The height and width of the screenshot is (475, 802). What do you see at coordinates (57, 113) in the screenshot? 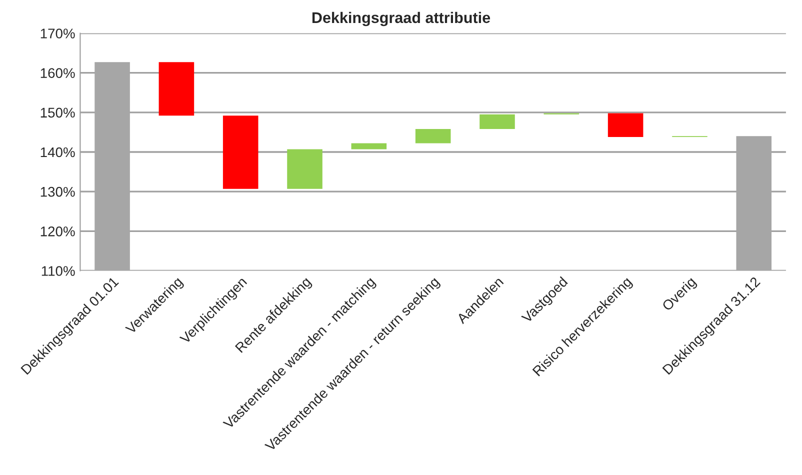
I see `y-tick-label: 150%` at bounding box center [57, 113].